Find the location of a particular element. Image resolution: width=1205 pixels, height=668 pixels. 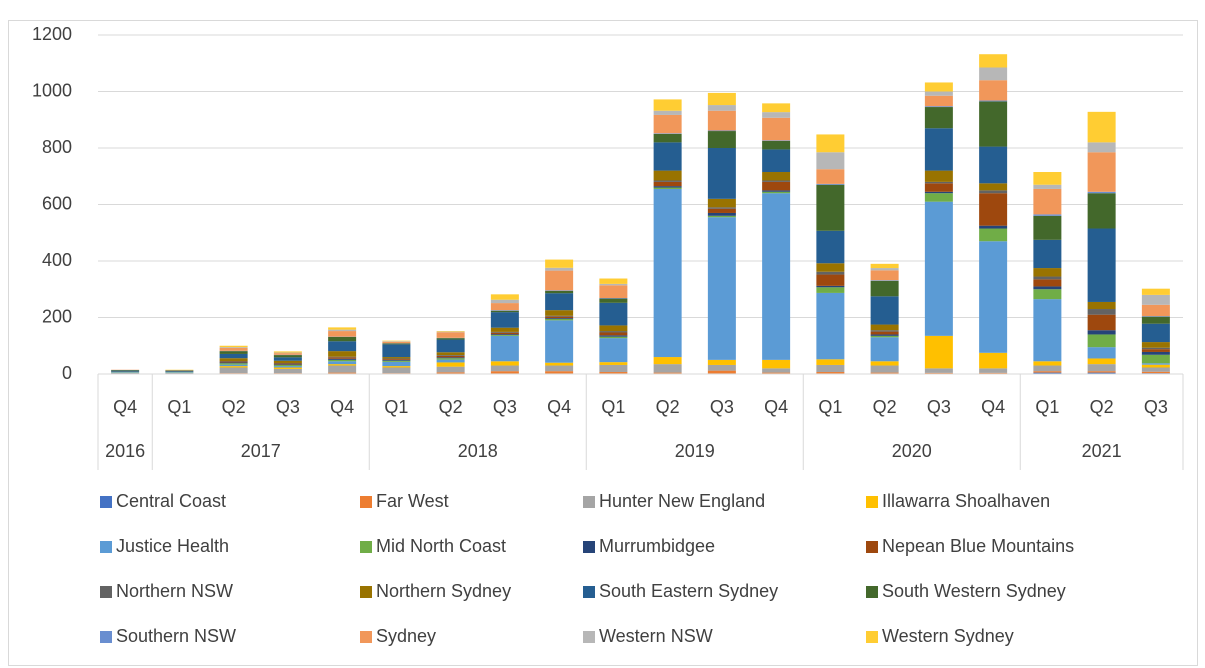

x-tick-label: Q4 is located at coordinates (125, 407).